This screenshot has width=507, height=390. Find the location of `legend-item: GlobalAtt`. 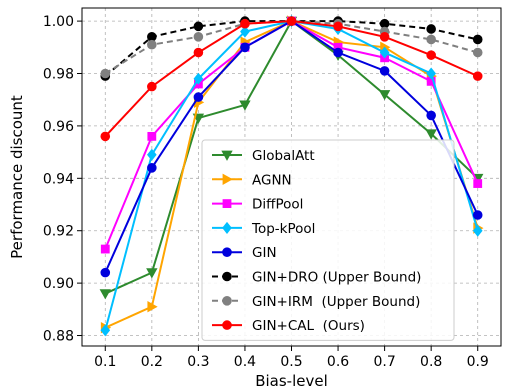

legend-item: GlobalAtt is located at coordinates (263, 156).